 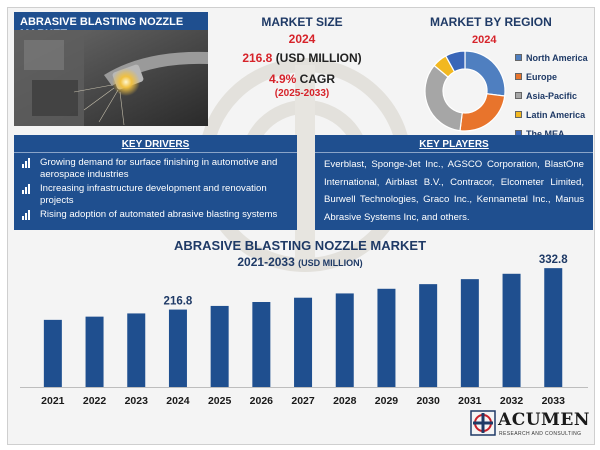 What do you see at coordinates (266, 262) in the screenshot?
I see `chart-years: 2021-2033` at bounding box center [266, 262].